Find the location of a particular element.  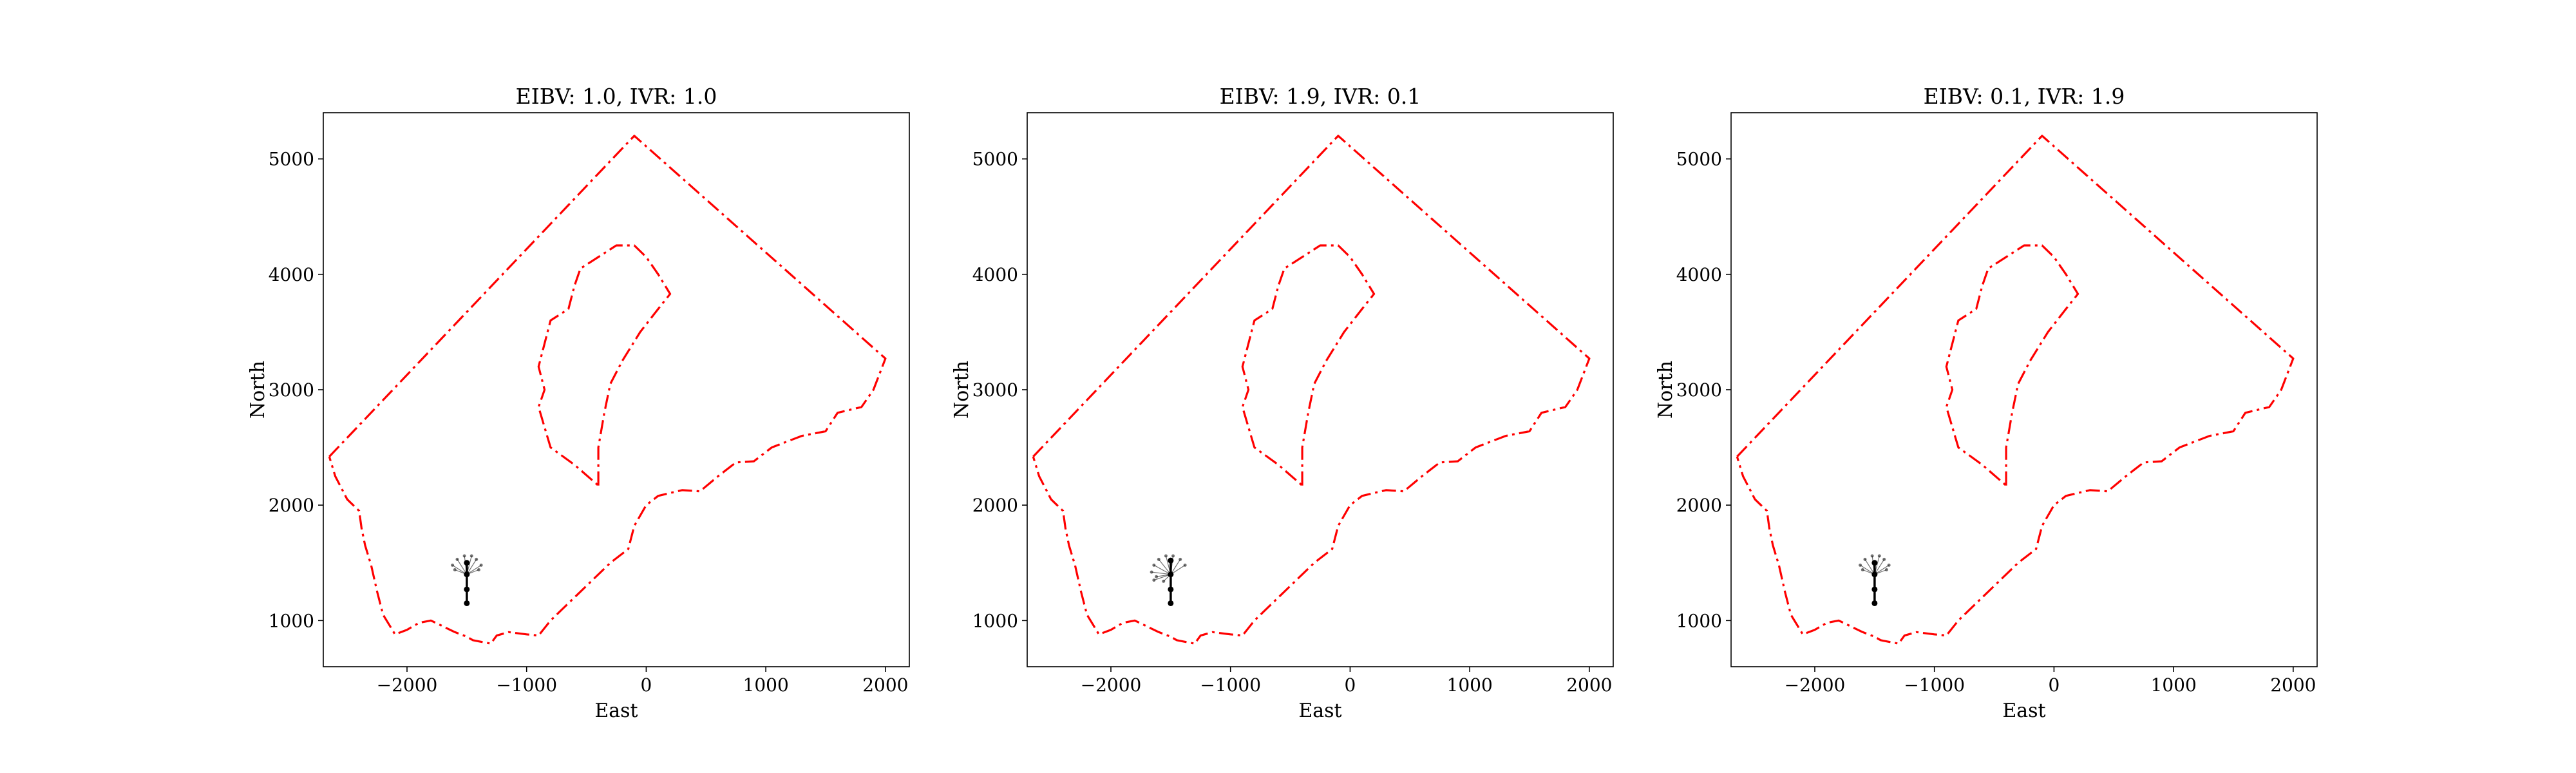

subplot-title: EIBV: 0.1, IVR: 1.9 is located at coordinates (2024, 96).